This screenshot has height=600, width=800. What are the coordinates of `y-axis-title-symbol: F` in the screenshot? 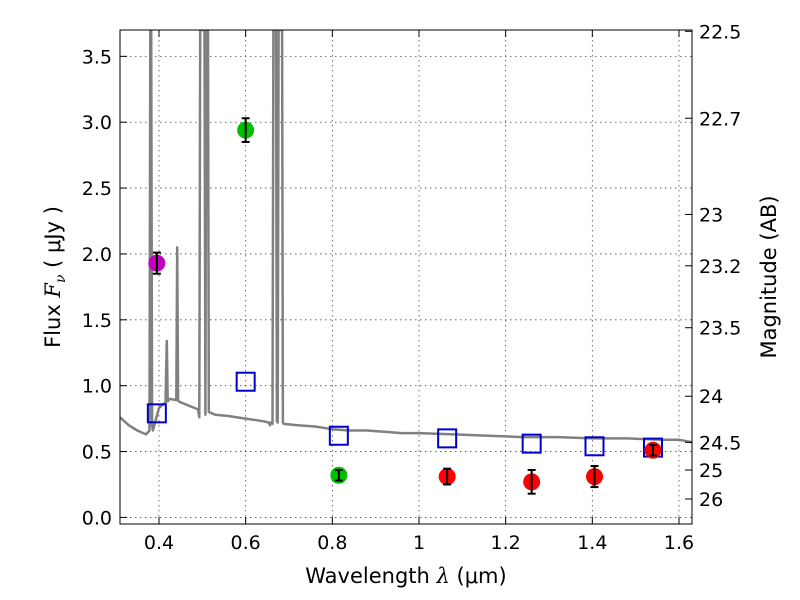 It's located at (53, 290).